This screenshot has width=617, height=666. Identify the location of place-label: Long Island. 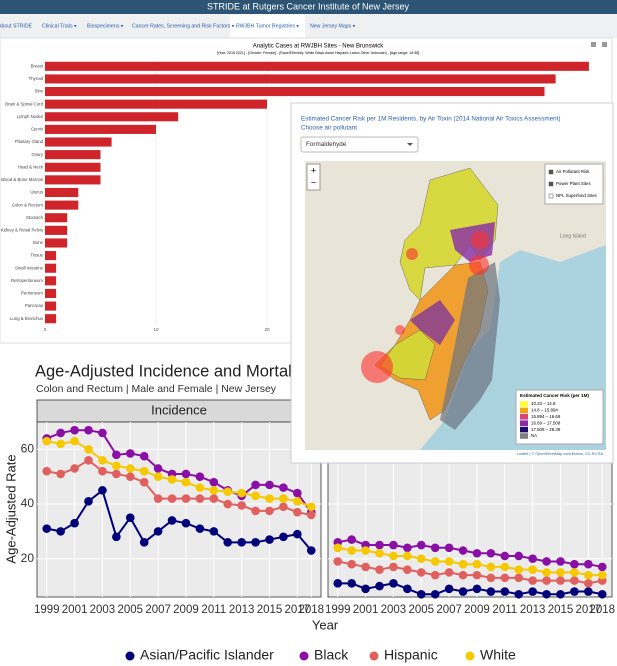
(573, 236).